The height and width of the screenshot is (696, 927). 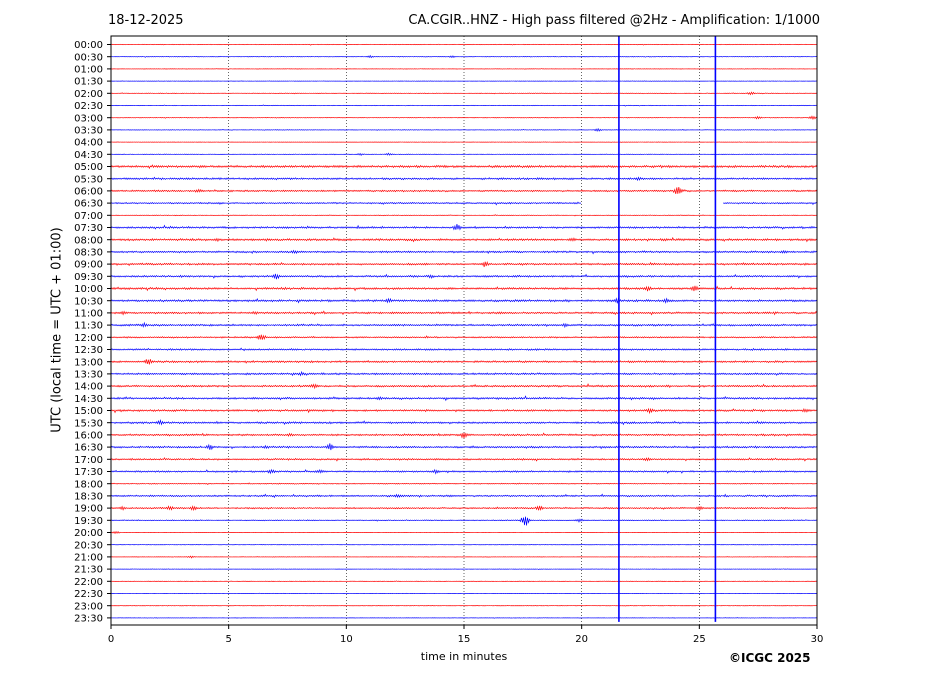 What do you see at coordinates (88, 423) in the screenshot?
I see `y-tick-label: 15:30` at bounding box center [88, 423].